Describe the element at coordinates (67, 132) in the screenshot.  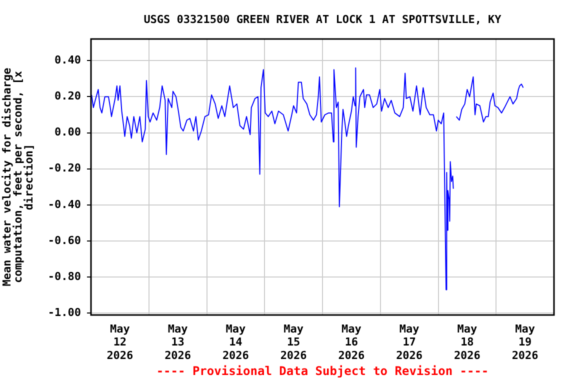
I see `y-tick-label: 0.00` at that location.